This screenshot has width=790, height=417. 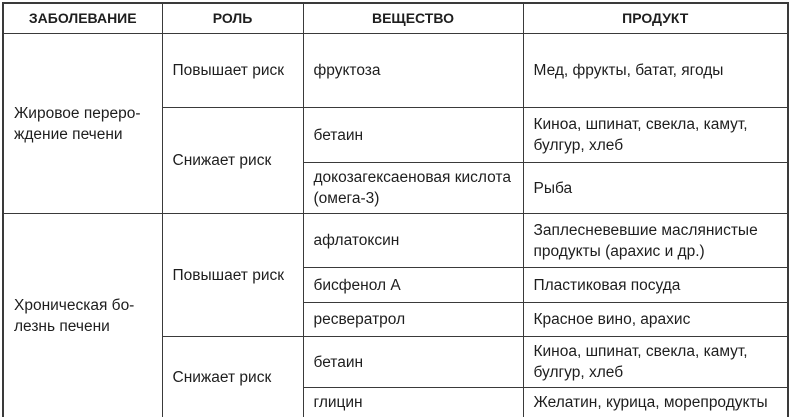 What do you see at coordinates (413, 240) in the screenshot?
I see `cell-substance-aflatoxin: афлатоксин` at bounding box center [413, 240].